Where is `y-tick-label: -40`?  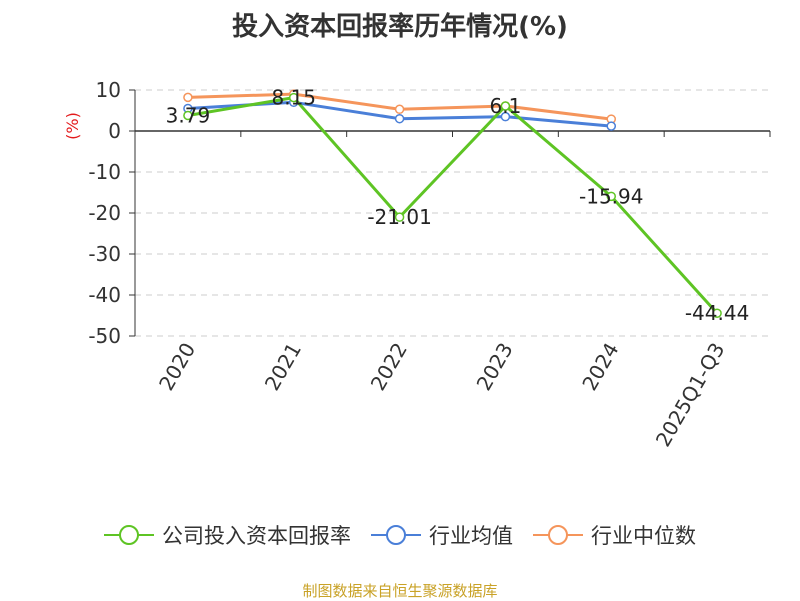 y-tick-label: -40 is located at coordinates (104, 295).